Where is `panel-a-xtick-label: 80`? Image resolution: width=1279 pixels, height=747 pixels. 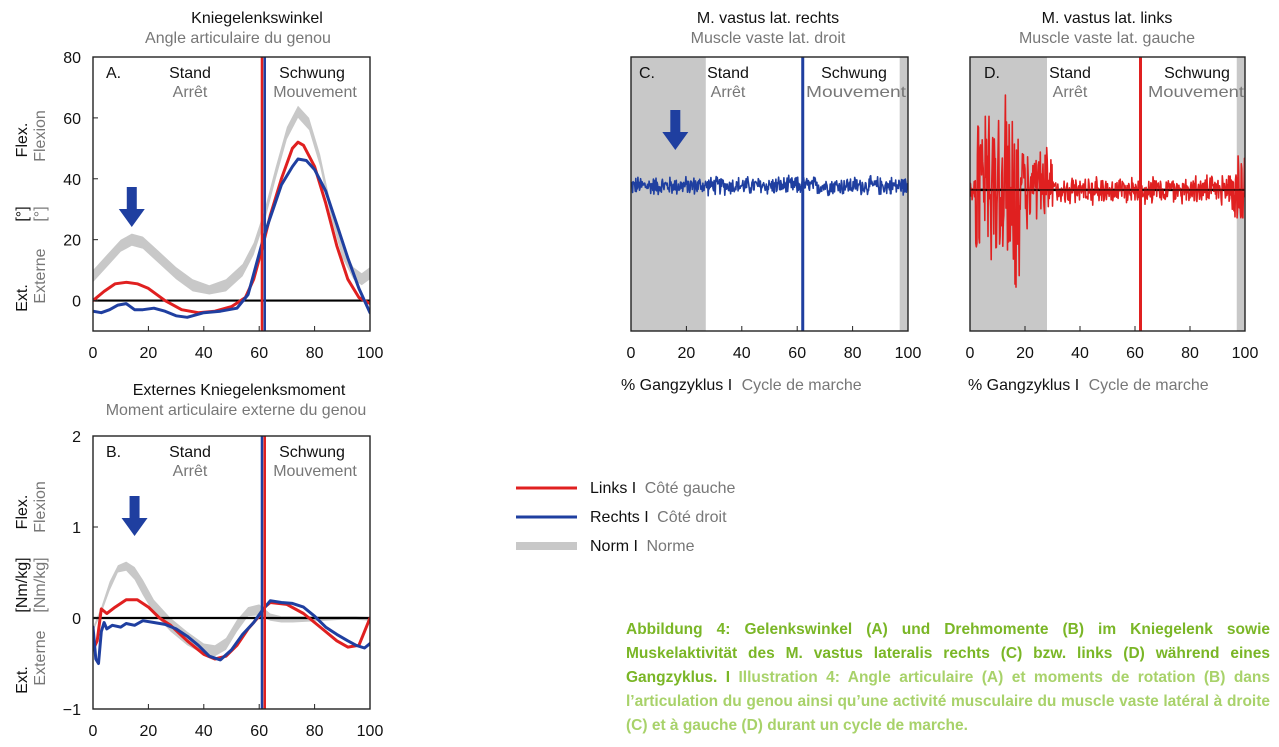 panel-a-xtick-label: 80 is located at coordinates (315, 353).